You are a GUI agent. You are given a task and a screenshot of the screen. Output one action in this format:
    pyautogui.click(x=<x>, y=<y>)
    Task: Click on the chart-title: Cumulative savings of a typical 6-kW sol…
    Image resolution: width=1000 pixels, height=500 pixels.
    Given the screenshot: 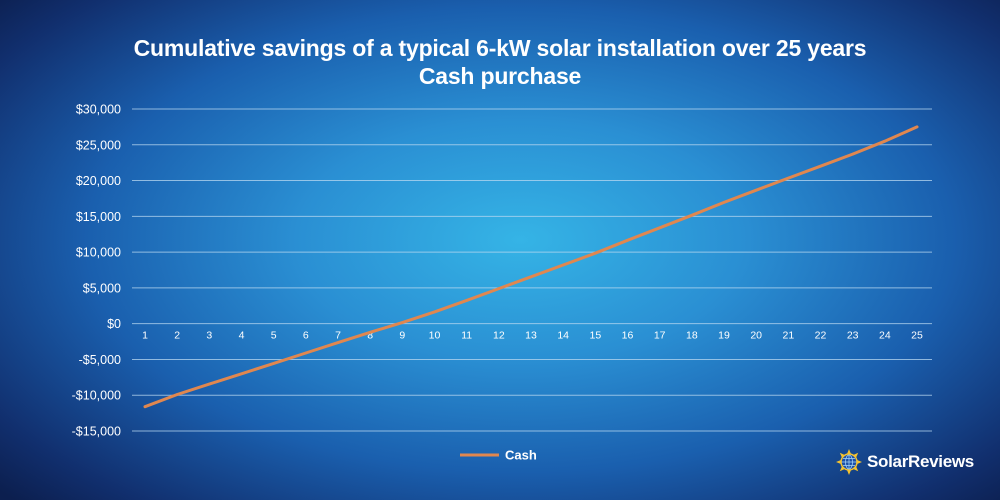 What is the action you would take?
    pyautogui.click(x=500, y=48)
    